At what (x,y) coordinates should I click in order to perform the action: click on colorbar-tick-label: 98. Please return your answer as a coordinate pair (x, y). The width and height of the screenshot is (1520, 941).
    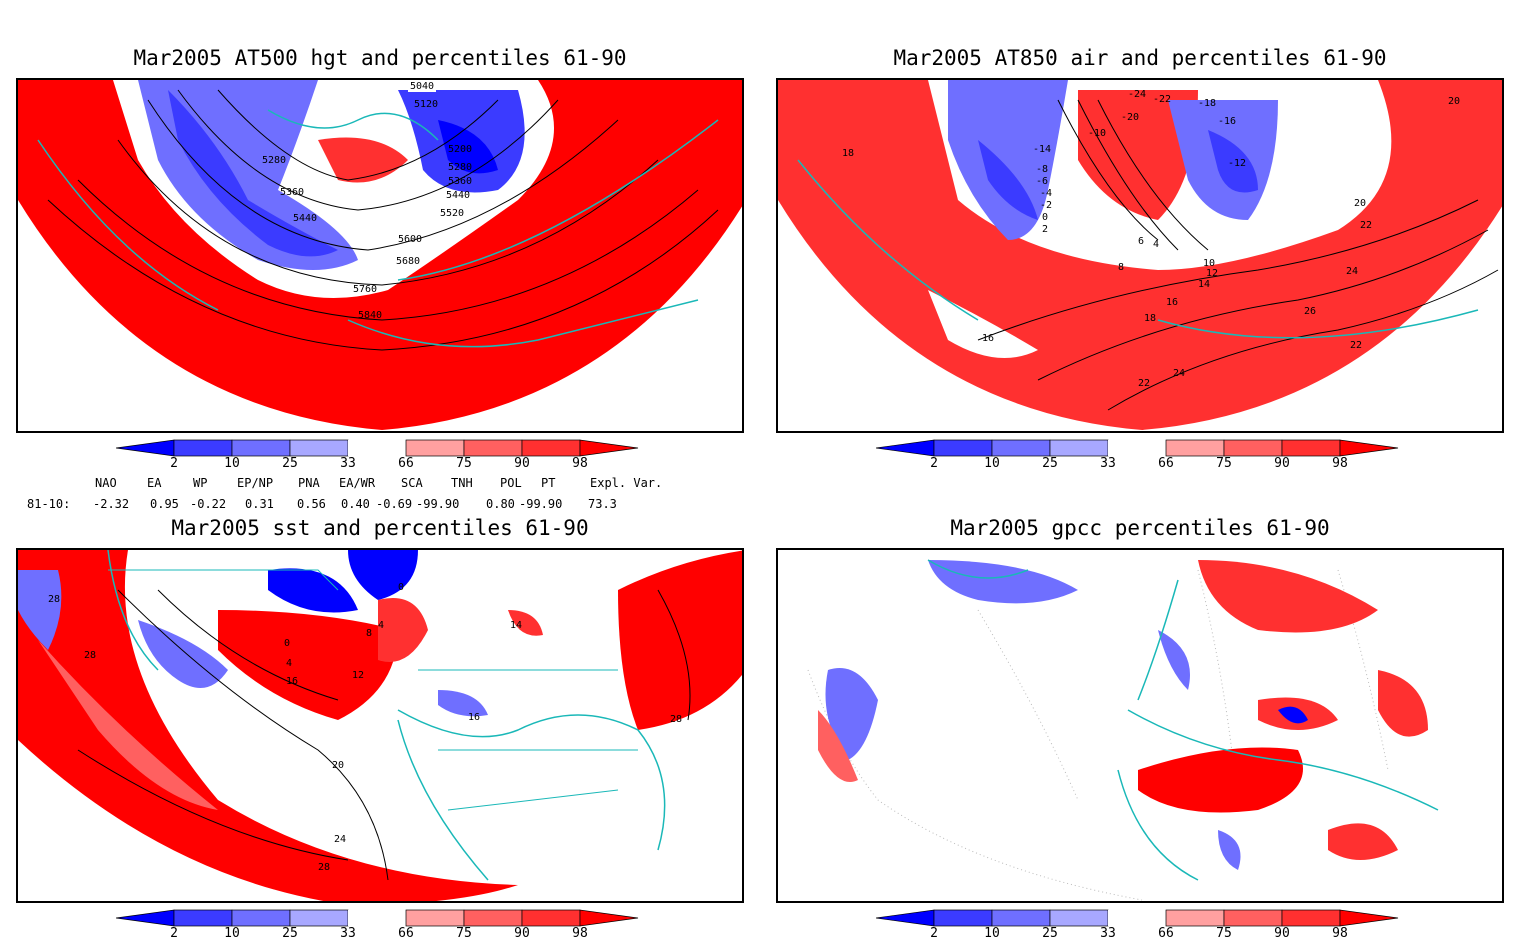
    Looking at the image, I should click on (1340, 463).